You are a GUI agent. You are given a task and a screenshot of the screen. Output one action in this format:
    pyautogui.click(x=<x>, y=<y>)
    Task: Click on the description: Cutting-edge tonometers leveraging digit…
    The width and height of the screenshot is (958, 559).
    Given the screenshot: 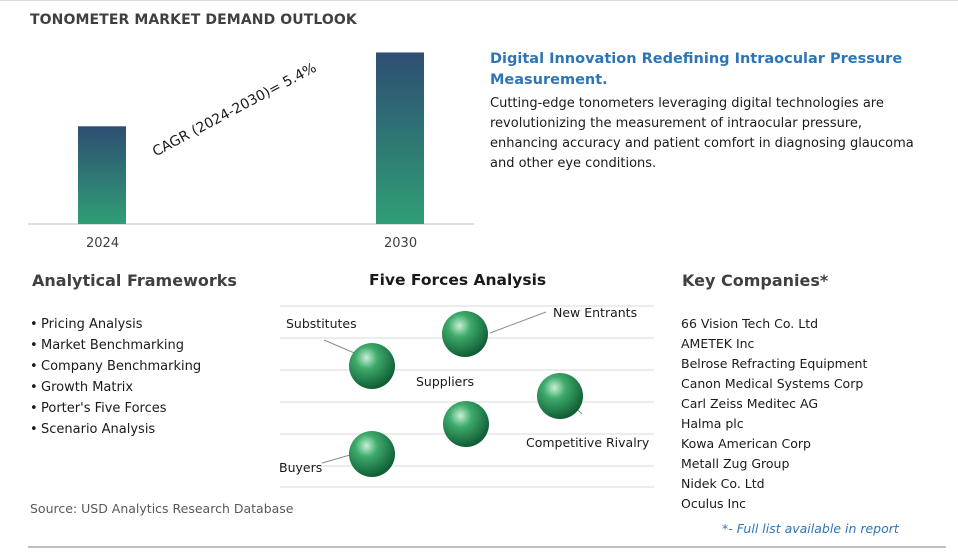 What is the action you would take?
    pyautogui.click(x=702, y=133)
    